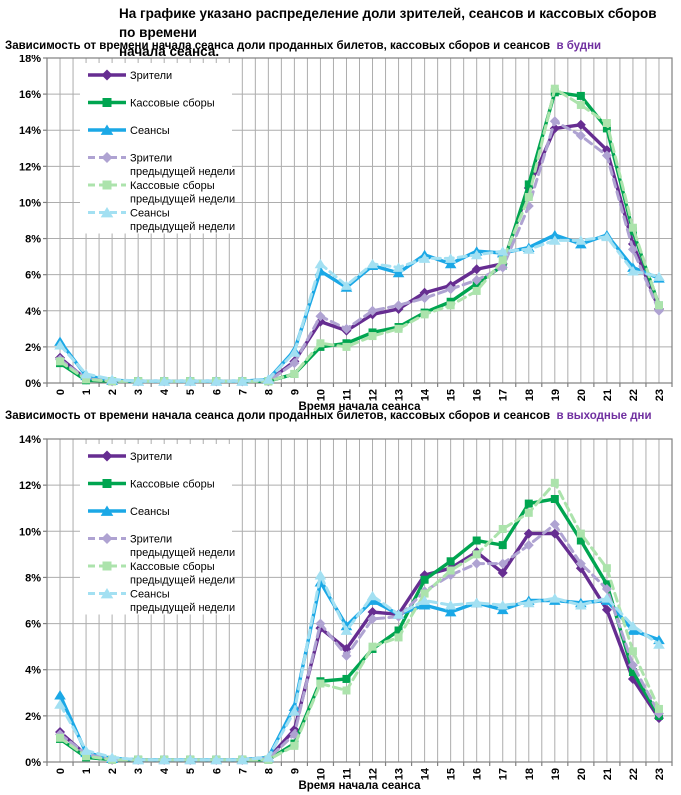 The width and height of the screenshot is (681, 795). Describe the element at coordinates (582, 774) in the screenshot. I see `x-tick-label: 20` at that location.